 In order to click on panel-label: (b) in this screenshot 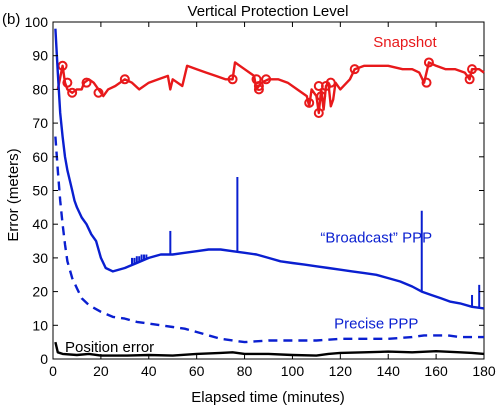, I will do `click(11, 19)`.